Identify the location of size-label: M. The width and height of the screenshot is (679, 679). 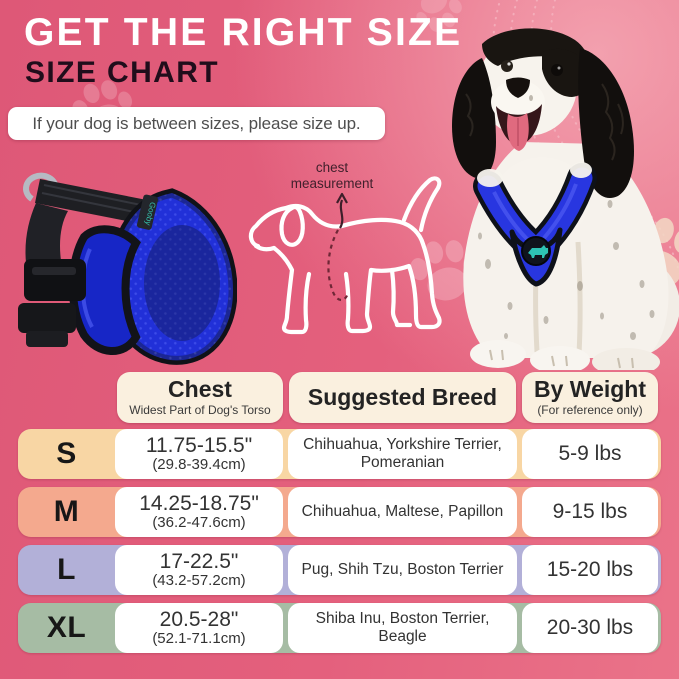
(66, 511).